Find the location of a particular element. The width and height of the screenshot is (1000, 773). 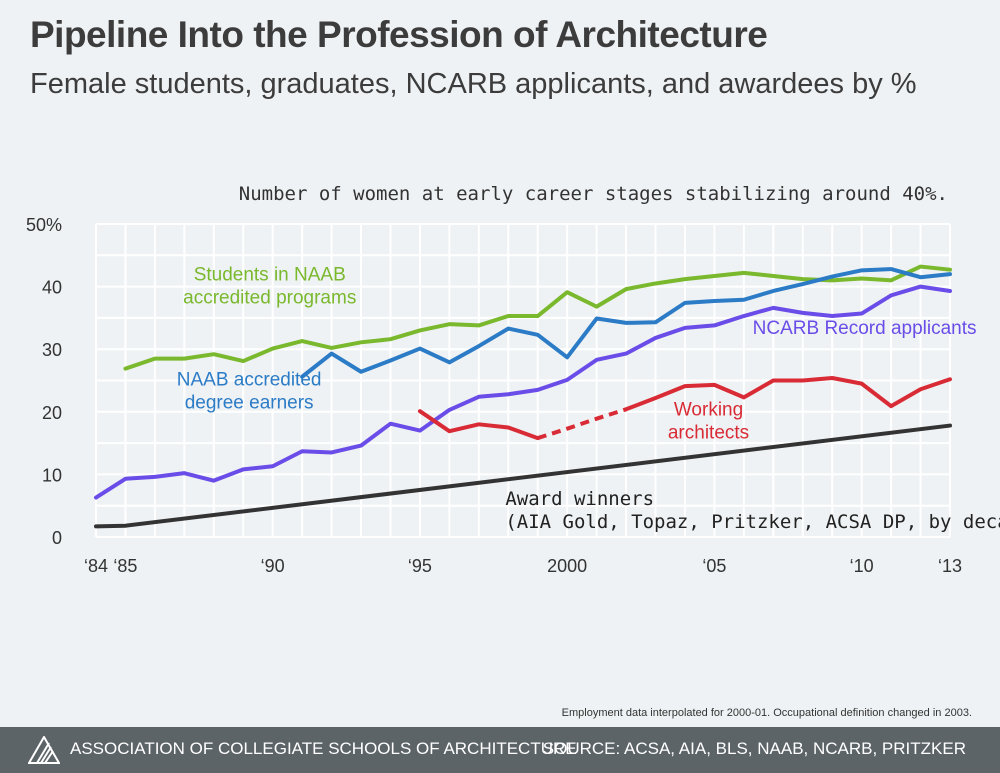

series-line-degree is located at coordinates (626, 323).